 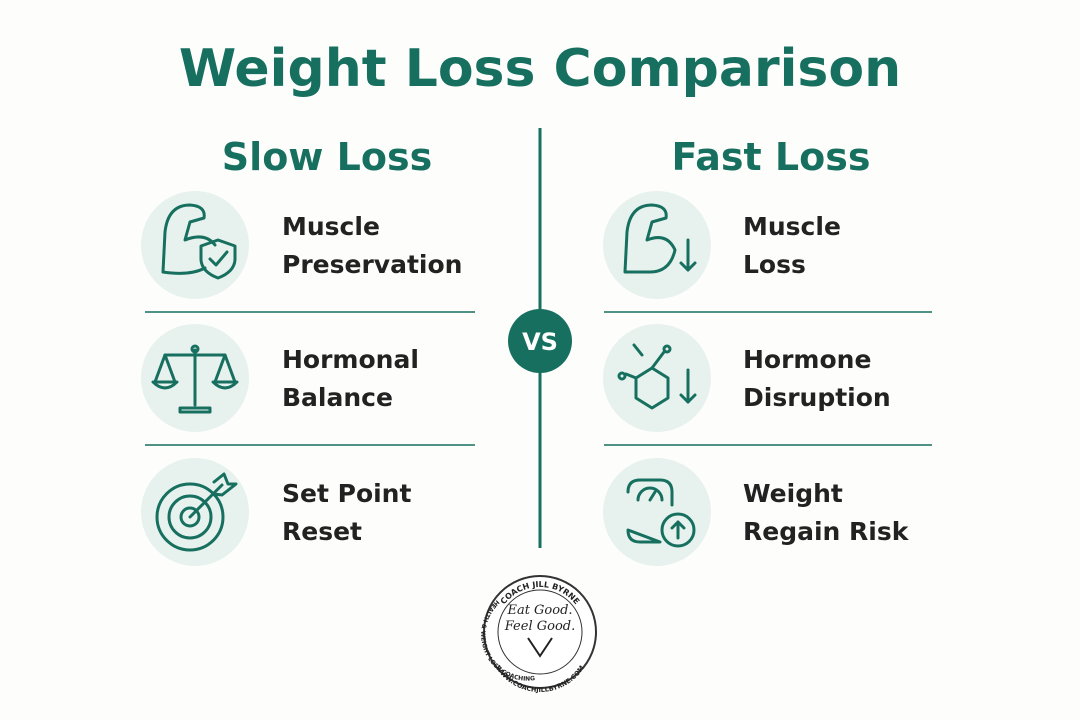 What do you see at coordinates (774, 264) in the screenshot?
I see `item-text: Loss` at bounding box center [774, 264].